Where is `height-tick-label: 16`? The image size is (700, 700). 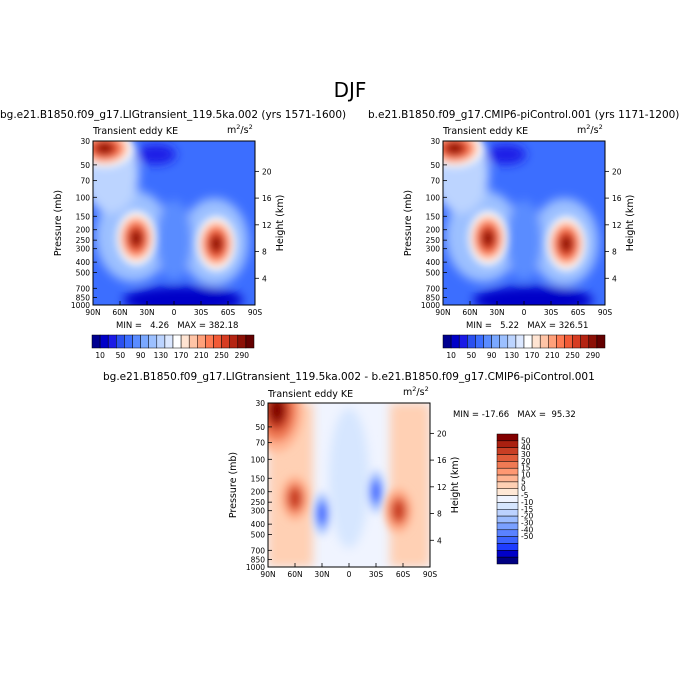
height-tick-label: 16 is located at coordinates (267, 198).